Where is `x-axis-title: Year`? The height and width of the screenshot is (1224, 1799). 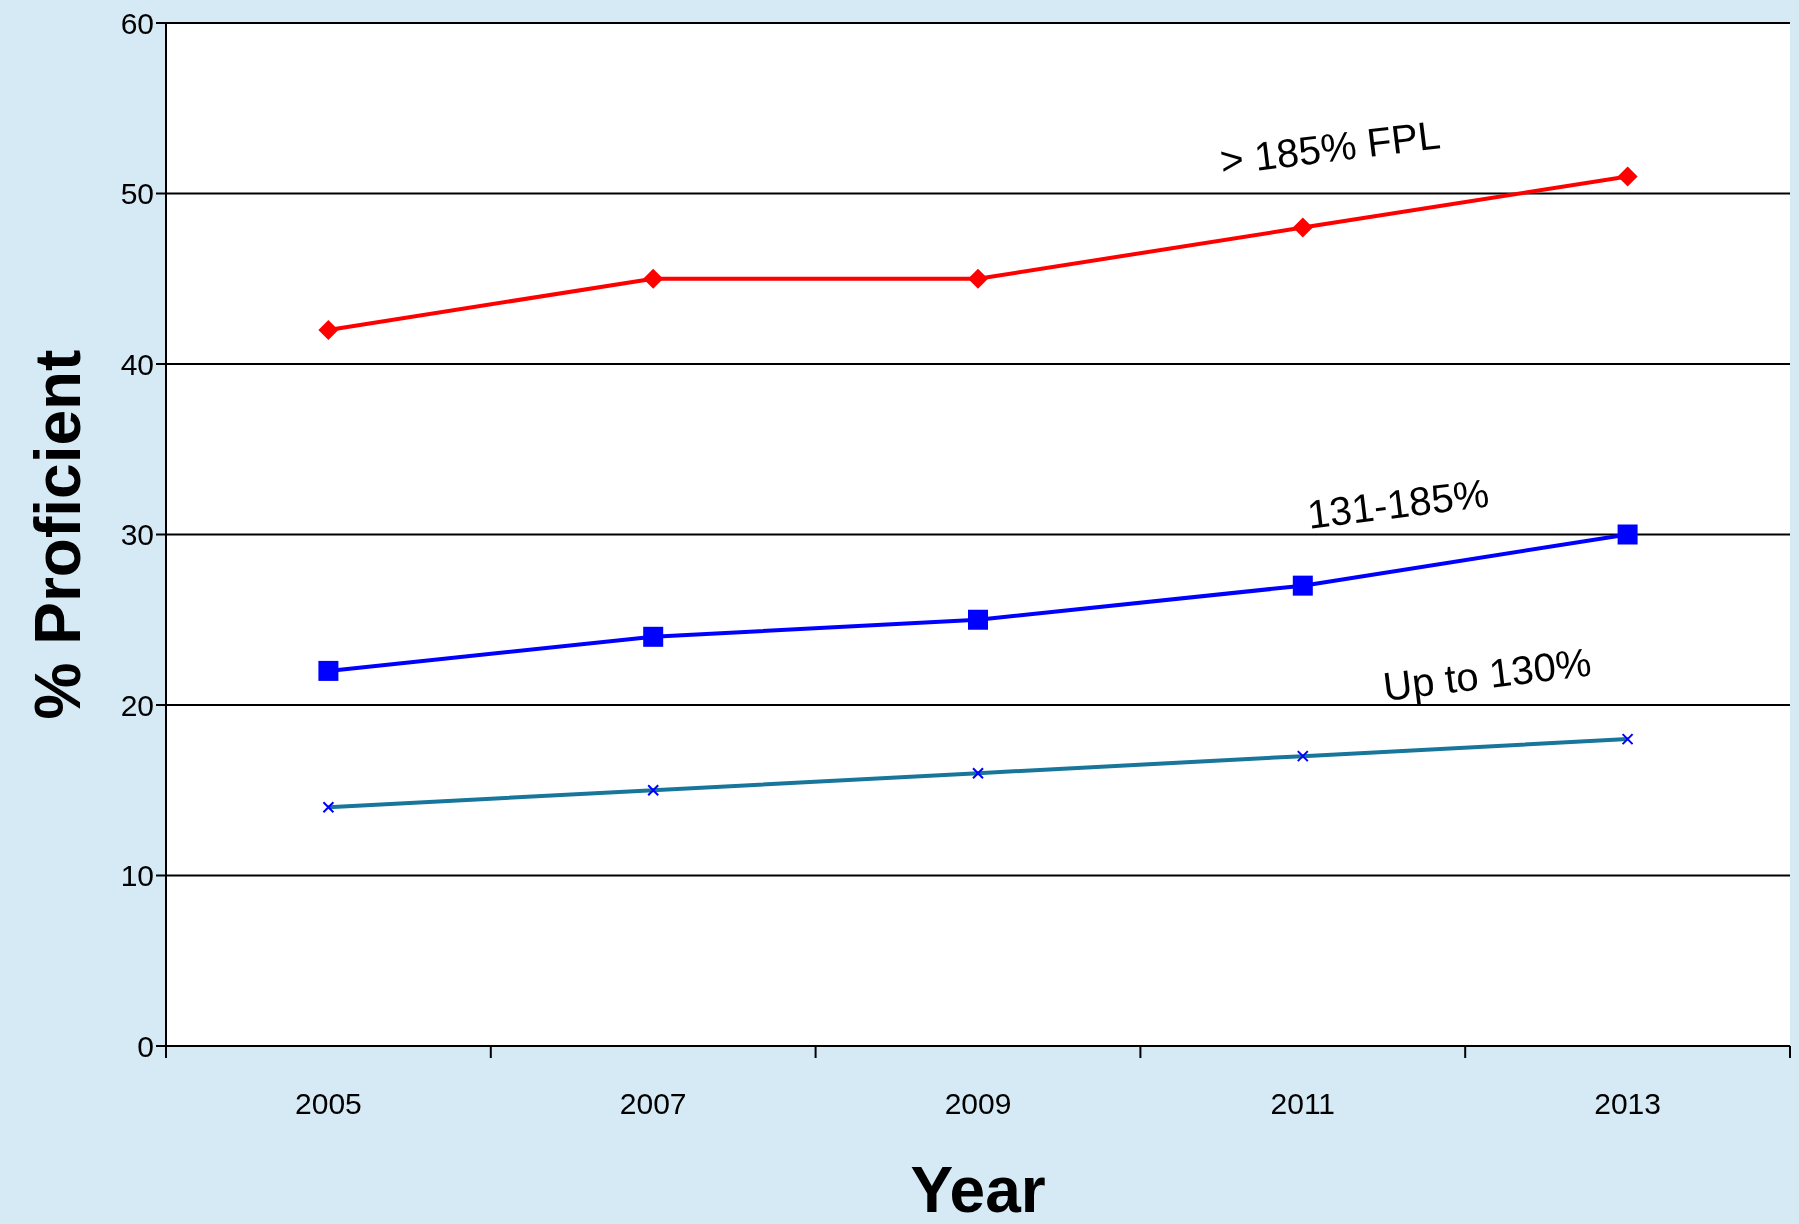 x-axis-title: Year is located at coordinates (978, 1189).